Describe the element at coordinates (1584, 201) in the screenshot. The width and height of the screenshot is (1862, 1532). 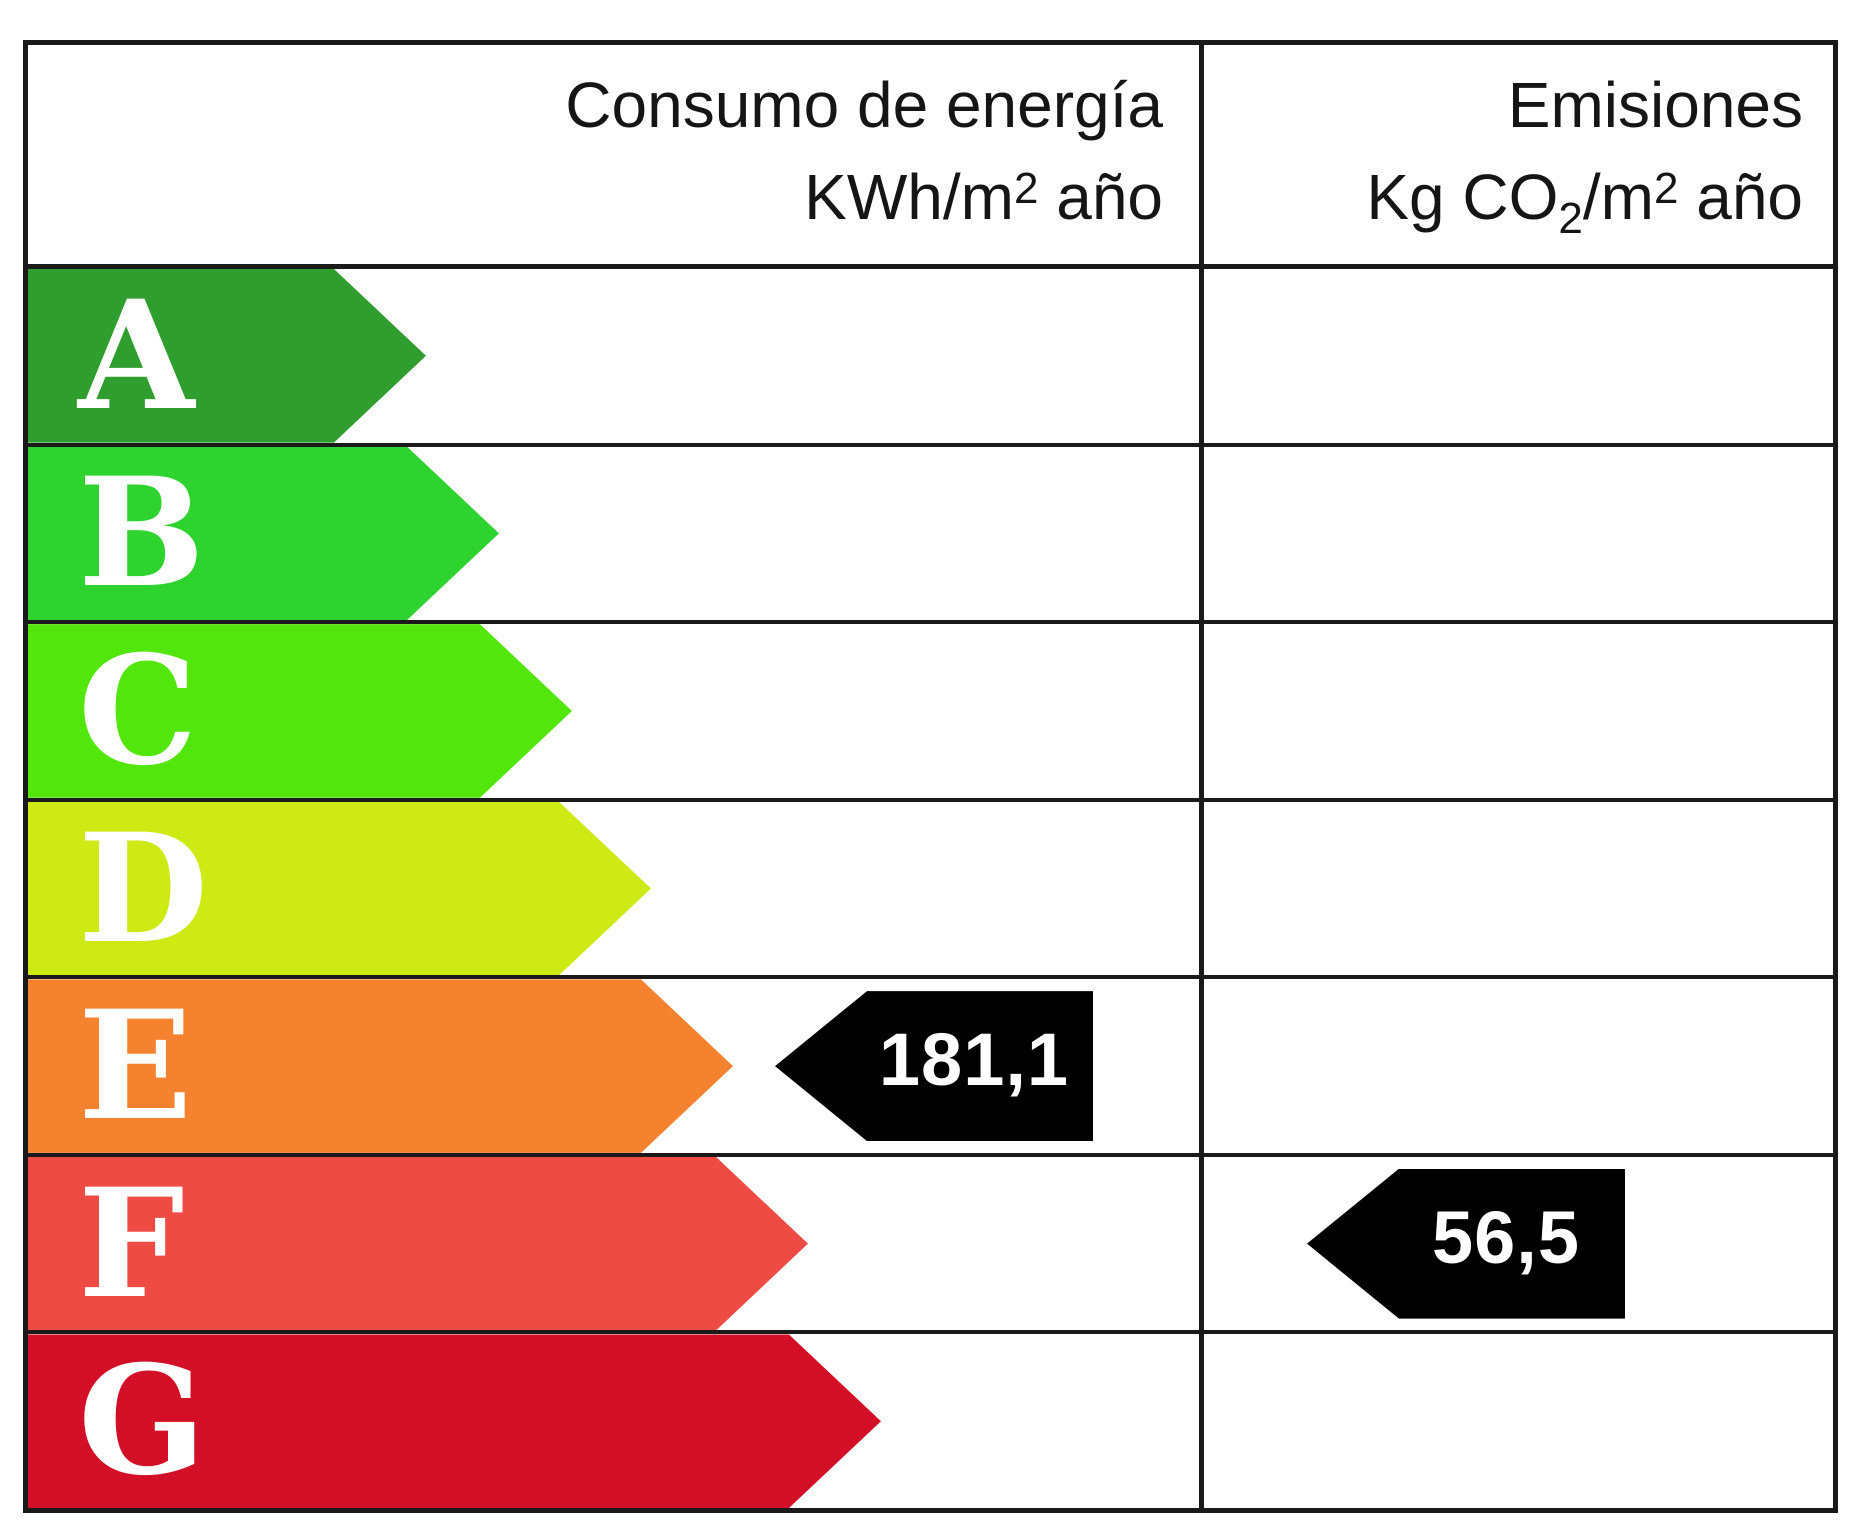
I see `header-emissions-units: Kg CO2/m2 año` at that location.